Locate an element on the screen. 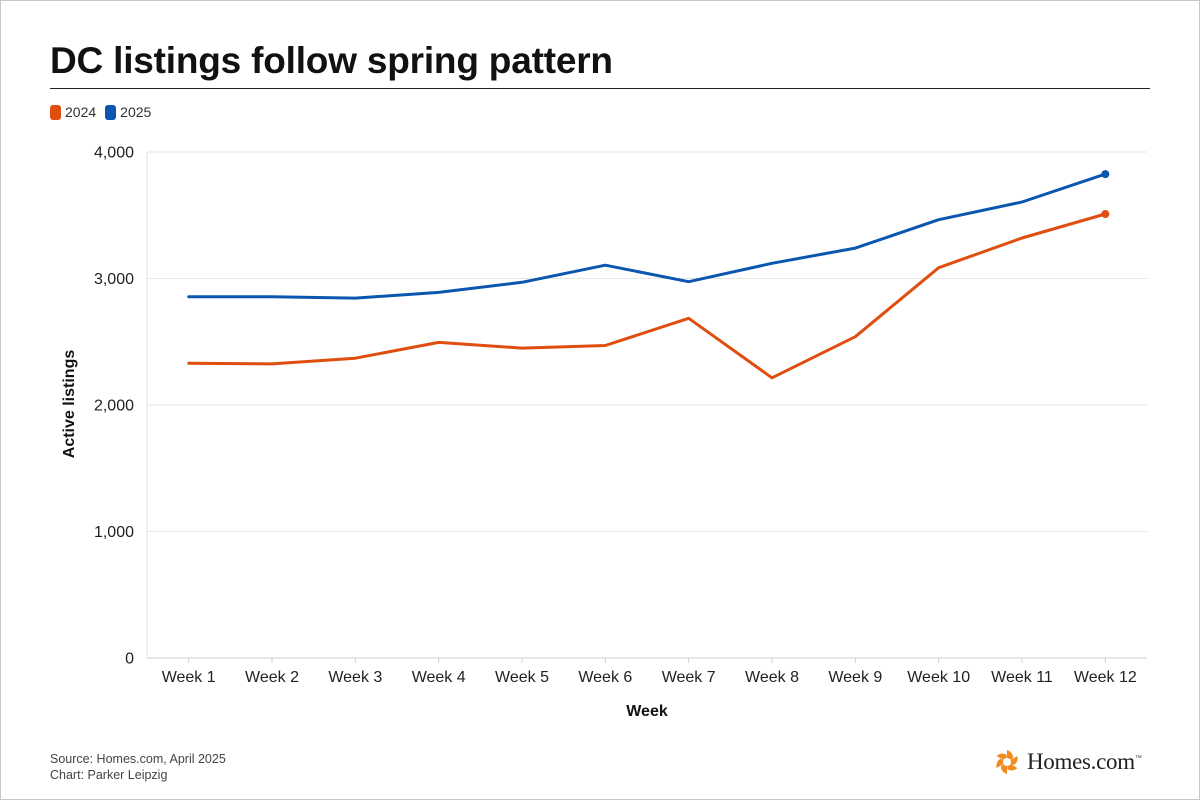  x-tick-label: Week 6 is located at coordinates (605, 677).